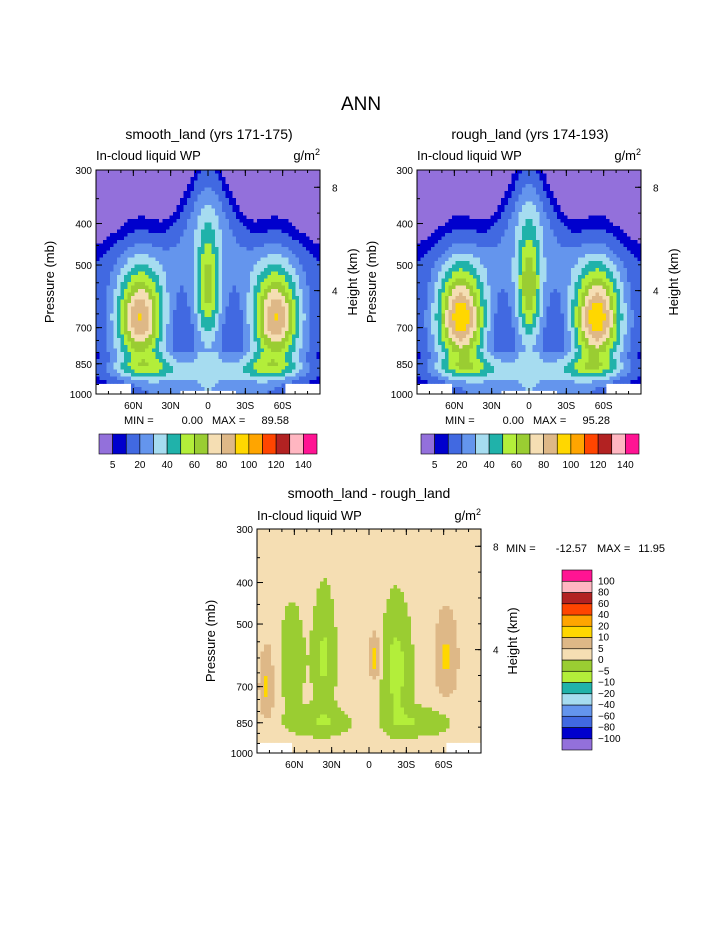 This screenshot has height=935, width=723. I want to click on colorbar: 5 20 40 60 80 100 120 140, so click(208, 452).